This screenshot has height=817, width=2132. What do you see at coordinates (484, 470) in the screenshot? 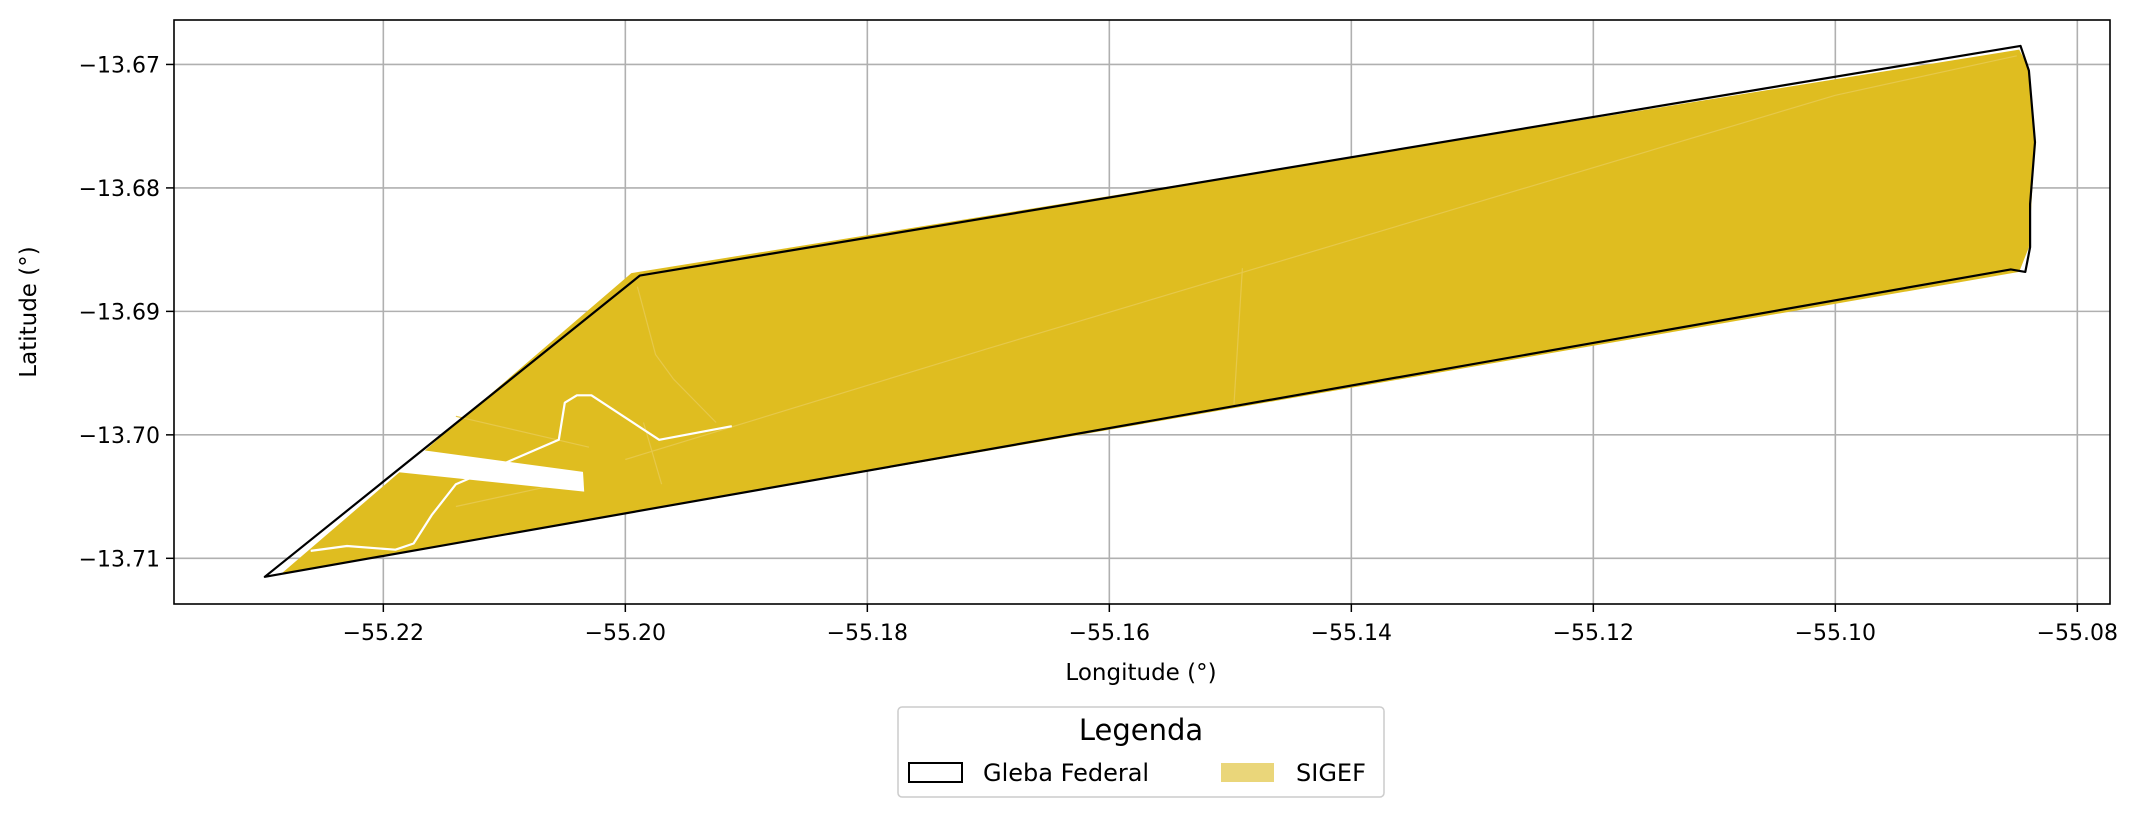
I see `uncovered-gap` at bounding box center [484, 470].